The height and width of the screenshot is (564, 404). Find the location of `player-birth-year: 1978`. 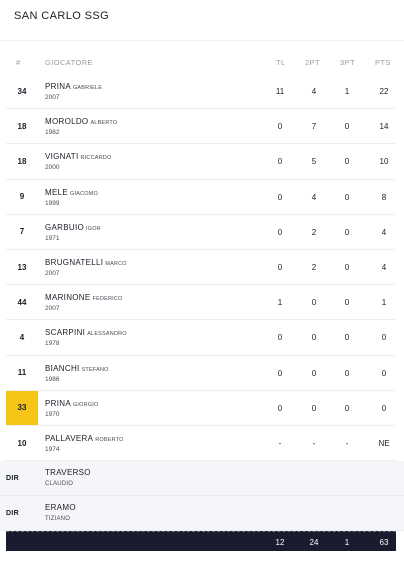

player-birth-year: 1978 is located at coordinates (52, 344).